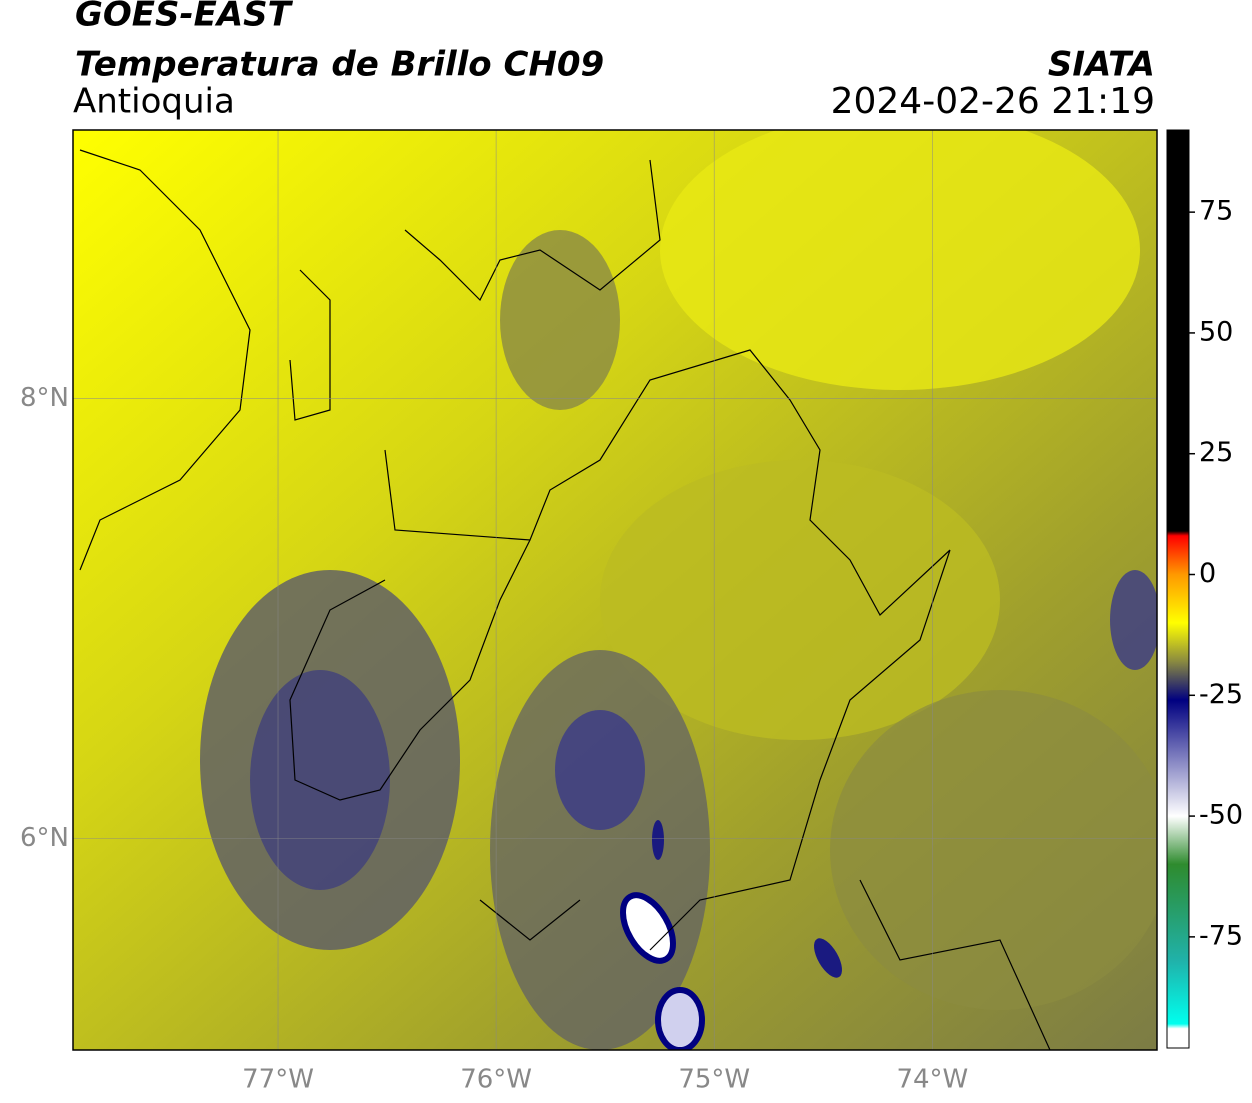 The image size is (1252, 1103). Describe the element at coordinates (714, 1080) in the screenshot. I see `x-tick-label: 75°W` at that location.